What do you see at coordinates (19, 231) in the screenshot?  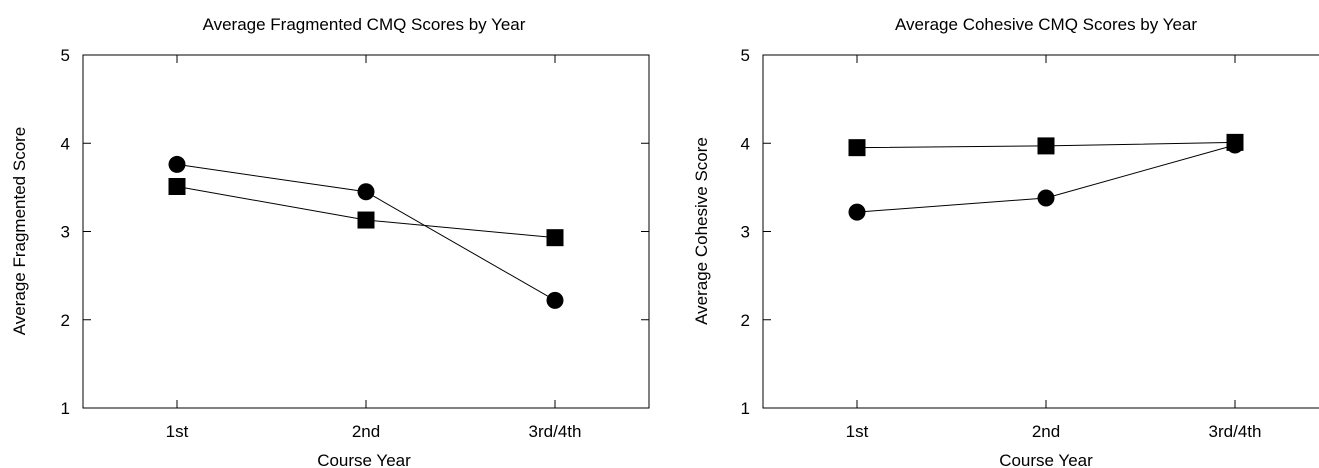 I see `y-axis-label: Average Fragmented Score` at bounding box center [19, 231].